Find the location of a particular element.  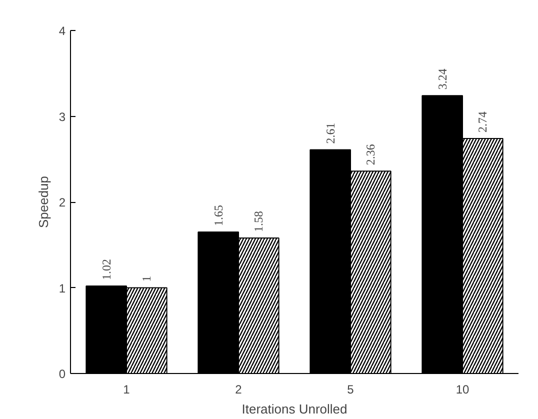

data-label: 1.65 is located at coordinates (218, 215).